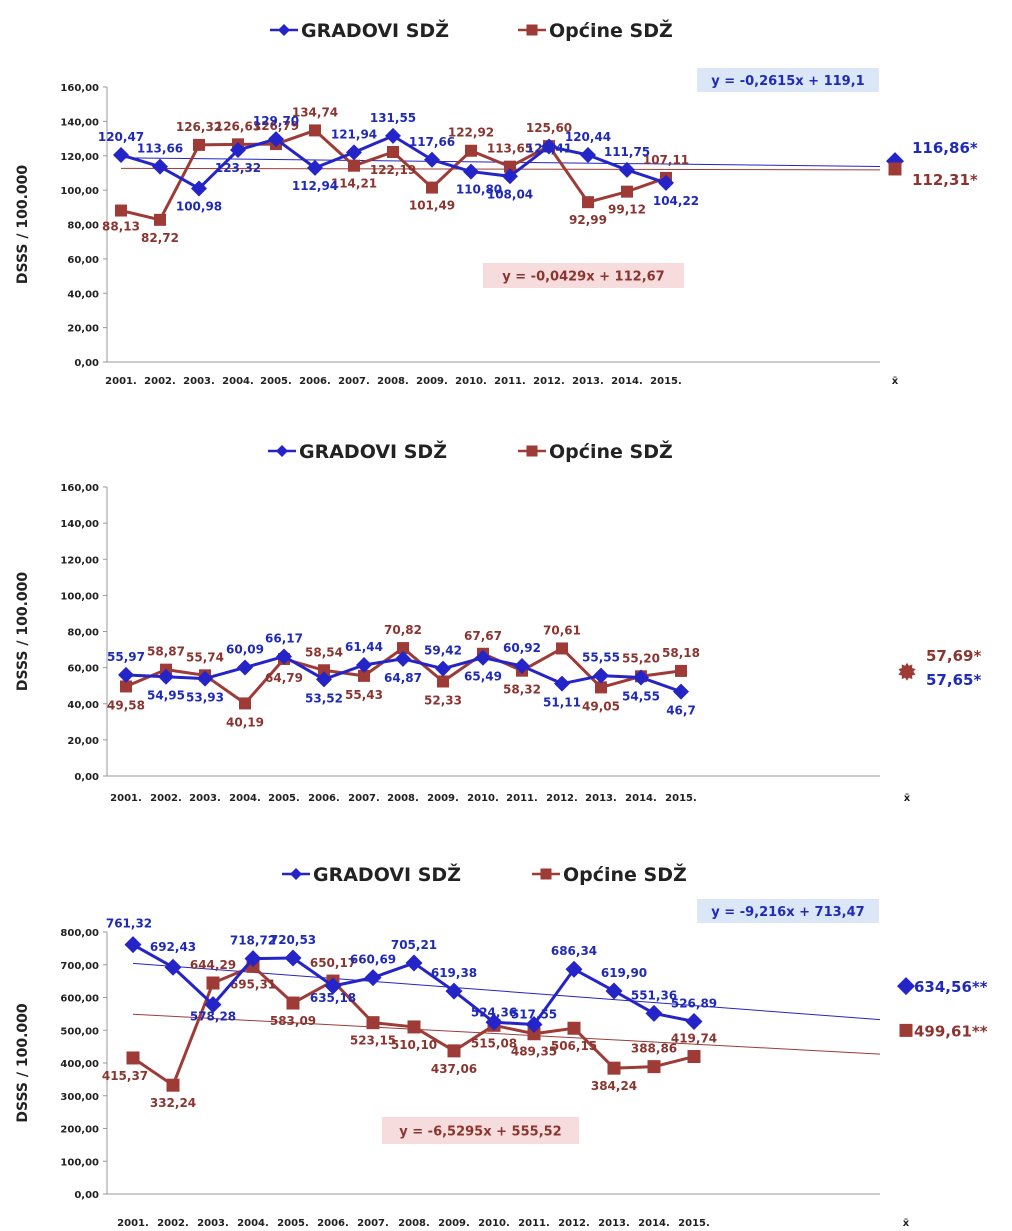 Image resolution: width=1012 pixels, height=1231 pixels. Describe the element at coordinates (245, 649) in the screenshot. I see `data-label-gradovi: 60,09` at that location.